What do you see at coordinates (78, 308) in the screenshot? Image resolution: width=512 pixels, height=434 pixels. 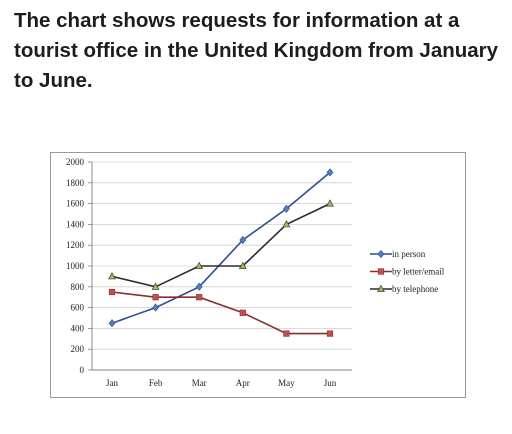 I see `y-tick-label: 600` at bounding box center [78, 308].